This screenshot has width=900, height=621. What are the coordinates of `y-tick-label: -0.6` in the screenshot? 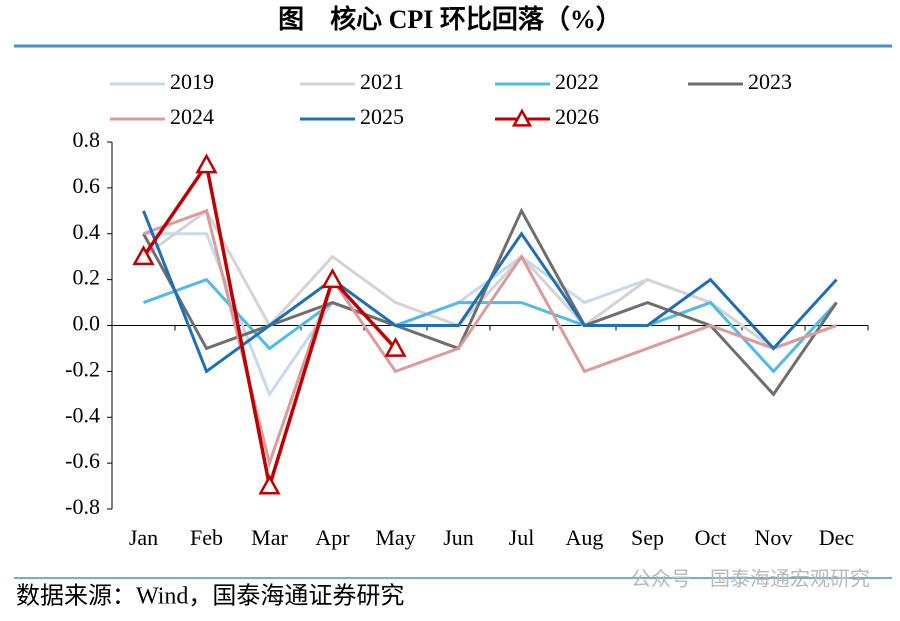 It's located at (82, 460).